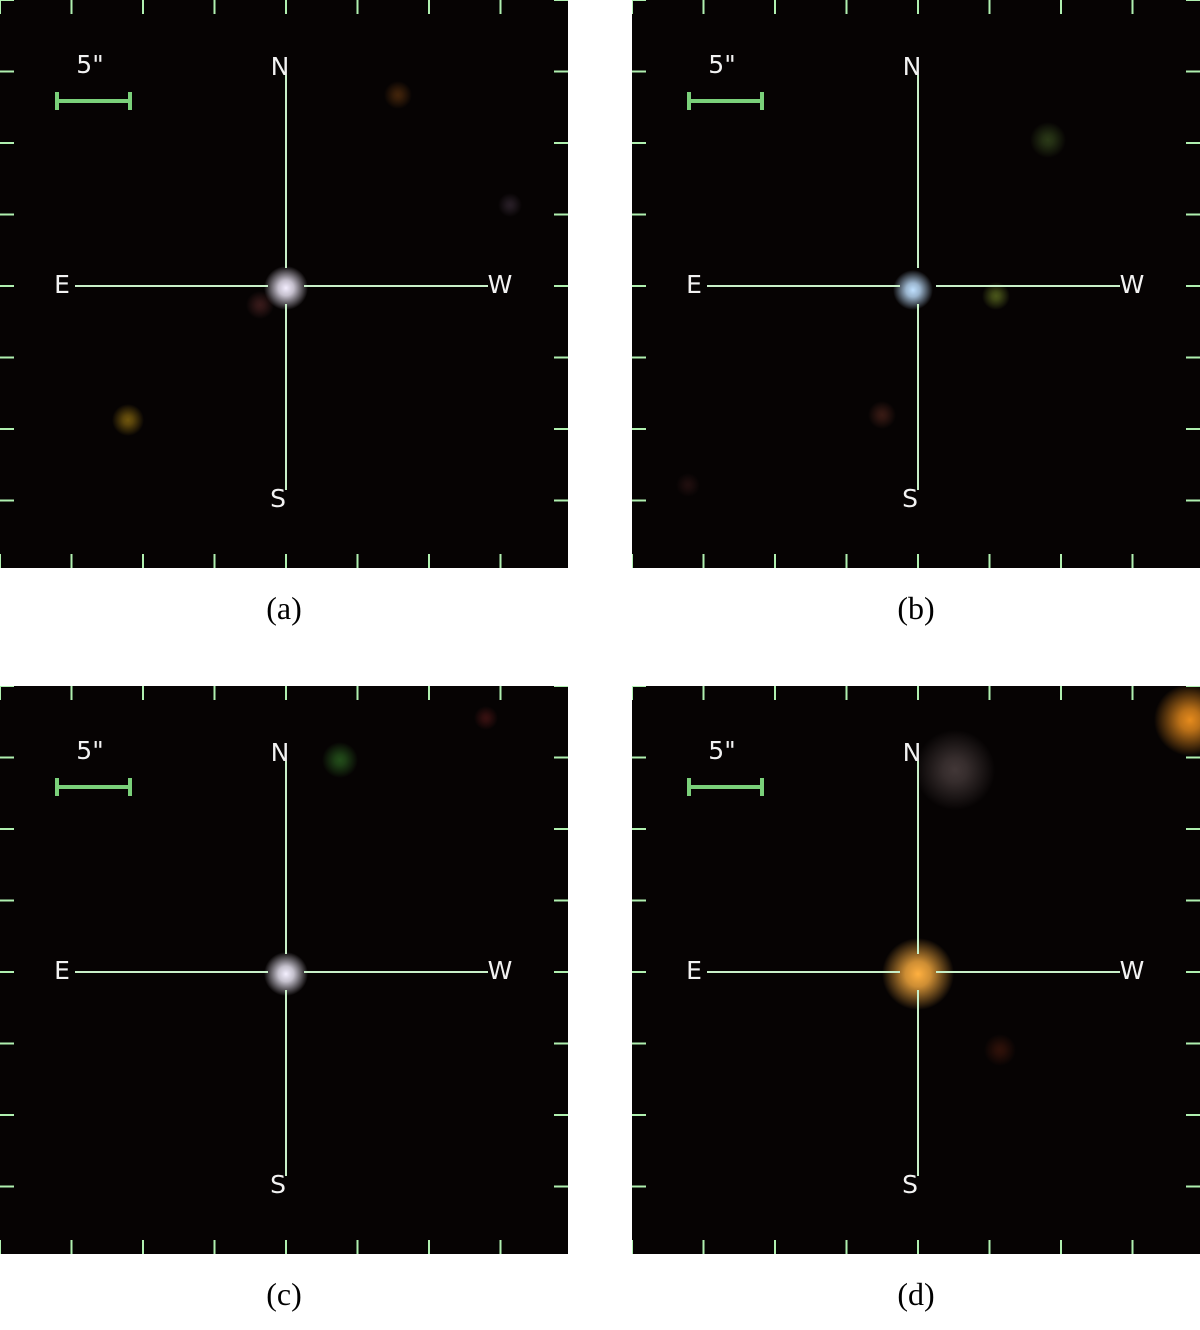 The image size is (1200, 1330). Describe the element at coordinates (284, 1294) in the screenshot. I see `caption: (c)` at that location.